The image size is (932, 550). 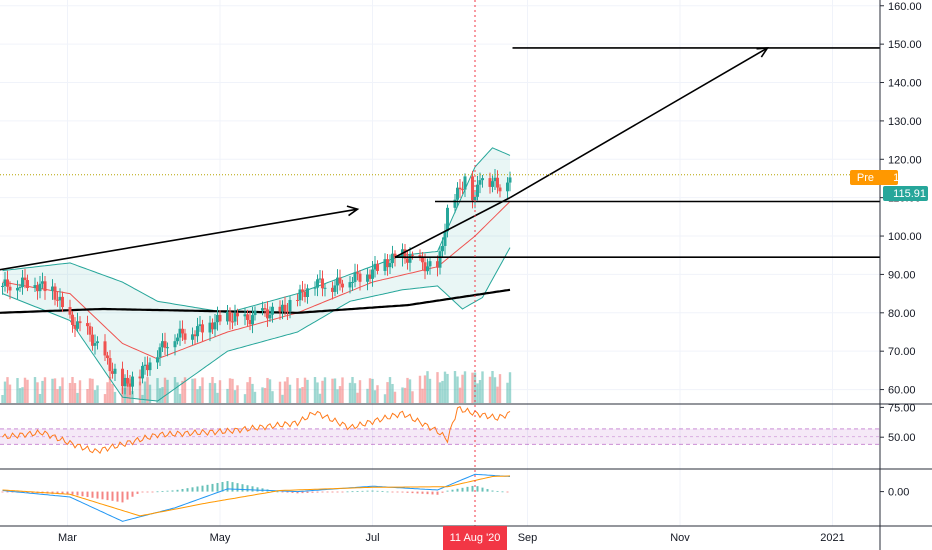 I want to click on time-axis: Mar May Jul Sep Nov 2021, so click(x=451, y=538).